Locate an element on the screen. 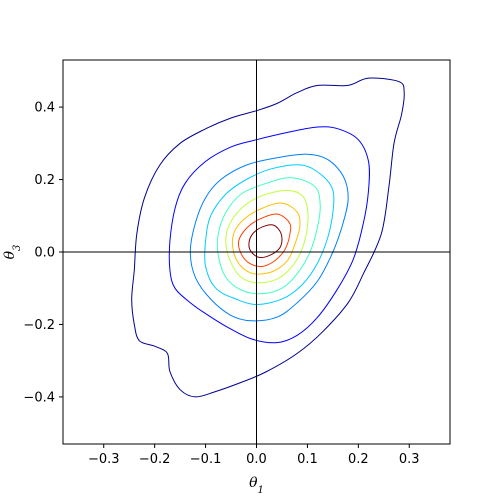 The width and height of the screenshot is (500, 500). y-axis-ticks: −0.4 −0.2 0.0 0.2 0.4 is located at coordinates (43, 253).